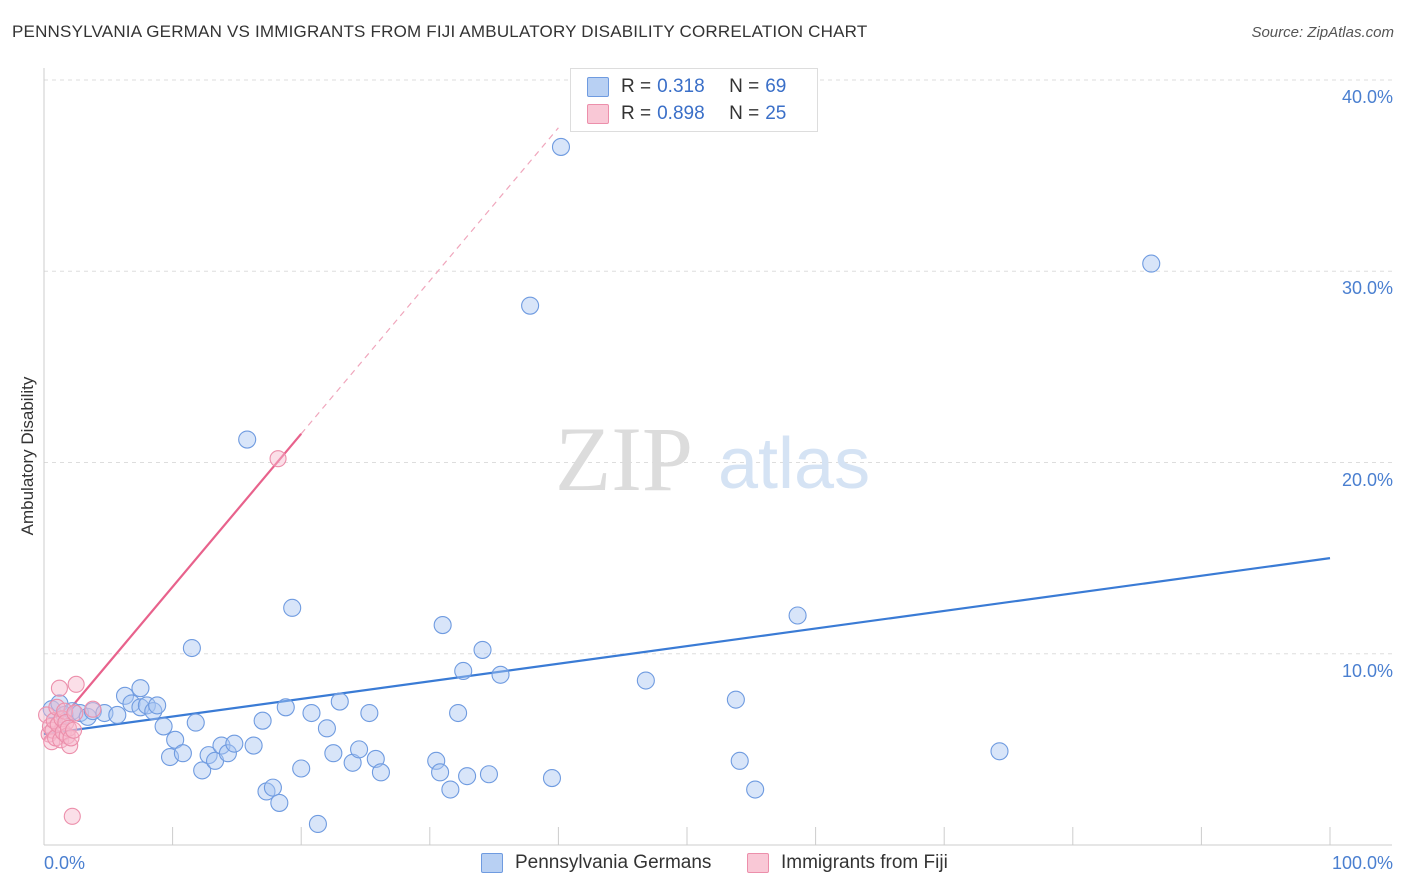 The image size is (1406, 892). I want to click on watermark-zip: ZIP, so click(624, 459).